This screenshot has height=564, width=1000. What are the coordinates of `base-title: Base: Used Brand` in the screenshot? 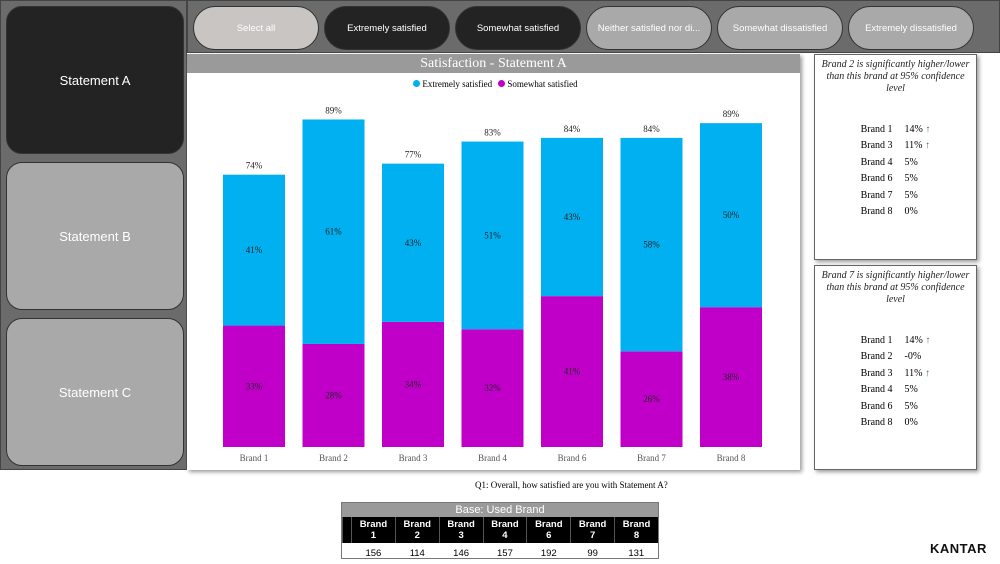 It's located at (500, 510).